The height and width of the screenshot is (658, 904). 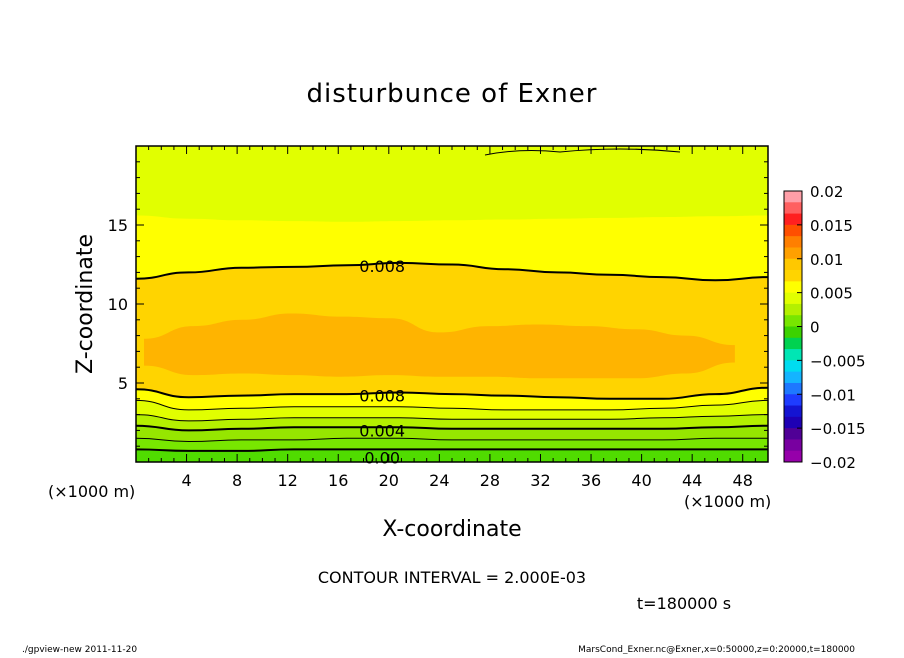 I want to click on y-tick-label-0: 5, so click(x=123, y=383).